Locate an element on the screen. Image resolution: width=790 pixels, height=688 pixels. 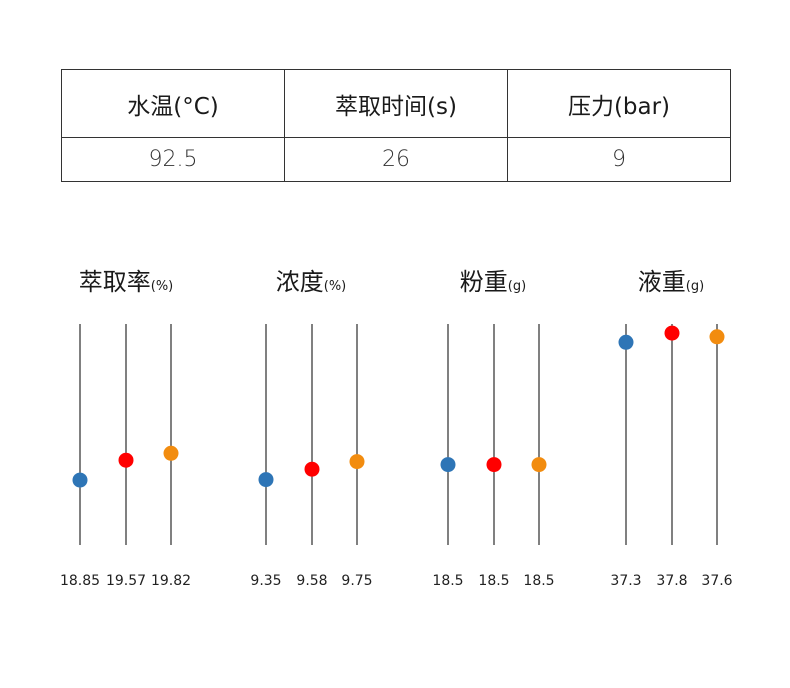
value-label: 37.6 is located at coordinates (716, 581).